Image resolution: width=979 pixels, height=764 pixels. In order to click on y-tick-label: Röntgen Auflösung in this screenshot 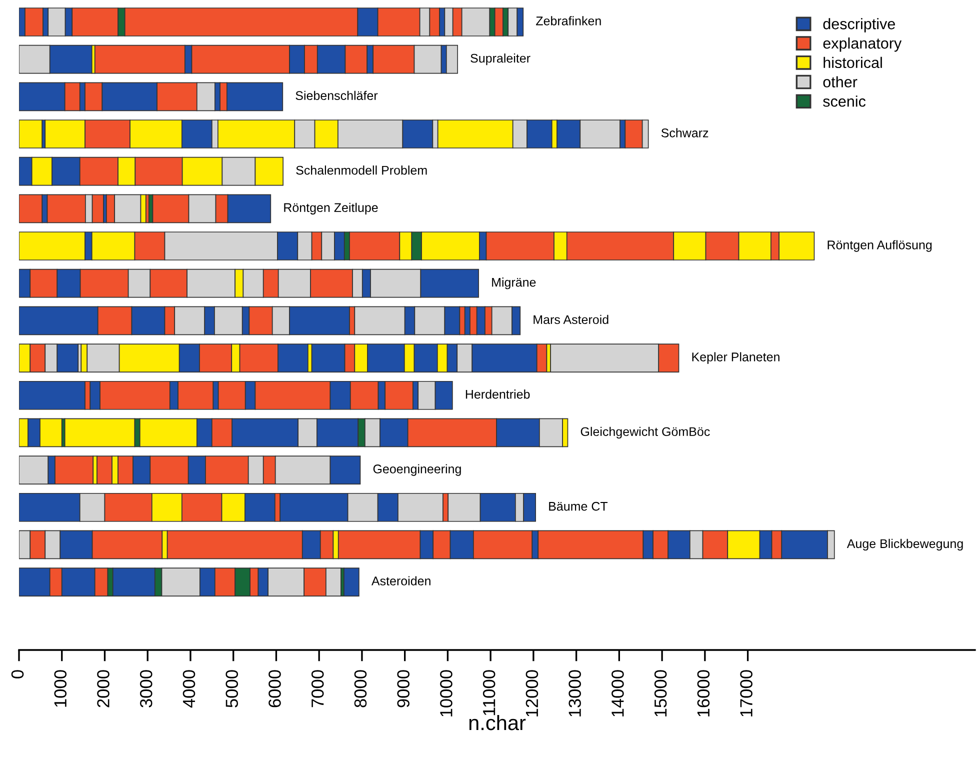, I will do `click(880, 246)`.